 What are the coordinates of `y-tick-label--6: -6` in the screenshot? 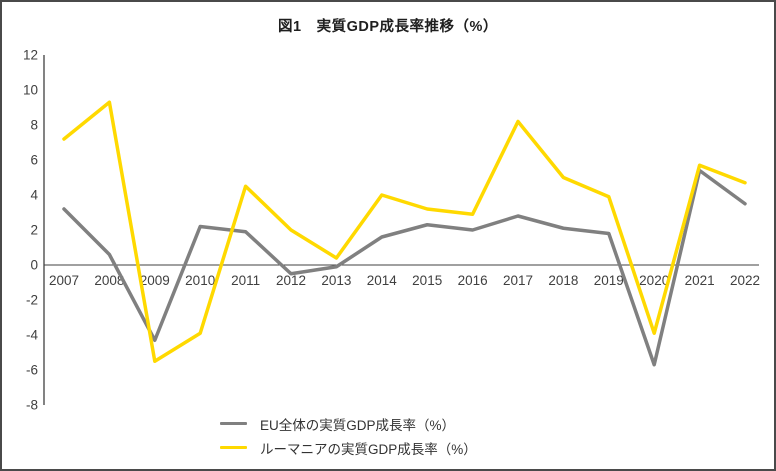 It's located at (32, 370).